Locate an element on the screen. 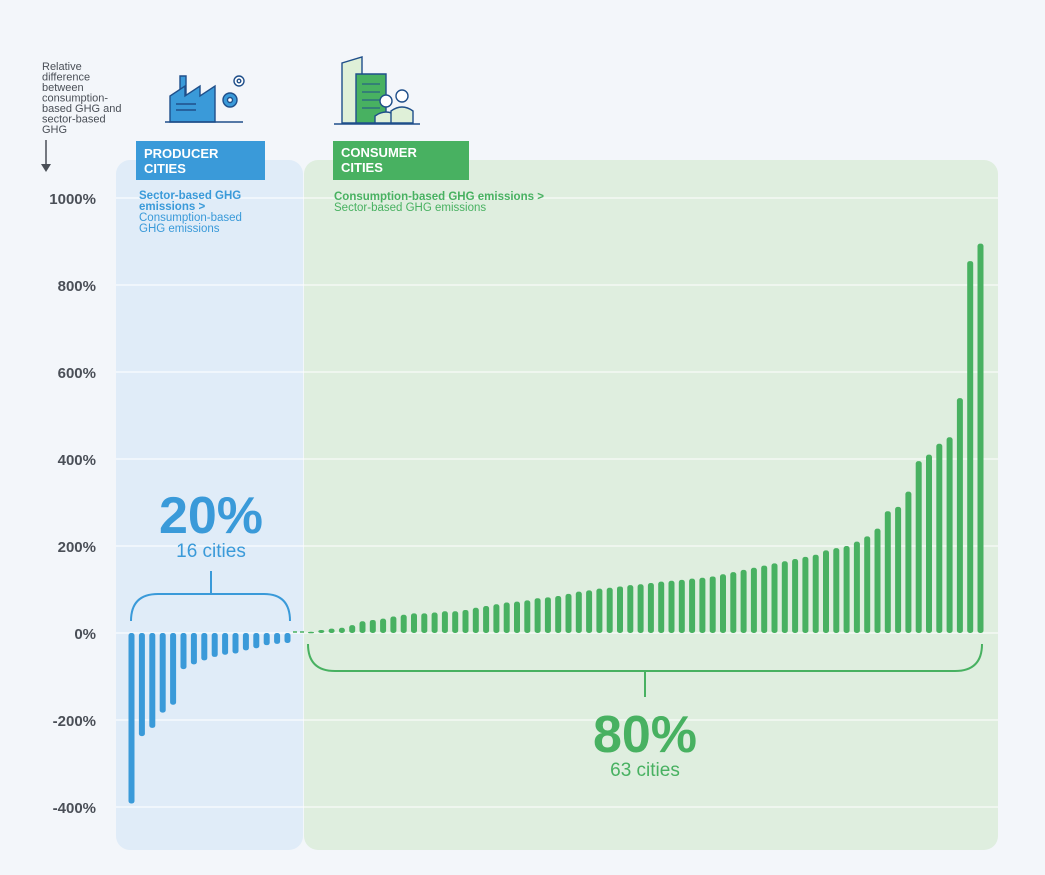 This screenshot has width=1045, height=875. producer-header-text: PRODUCER CITIES is located at coordinates (183, 161).